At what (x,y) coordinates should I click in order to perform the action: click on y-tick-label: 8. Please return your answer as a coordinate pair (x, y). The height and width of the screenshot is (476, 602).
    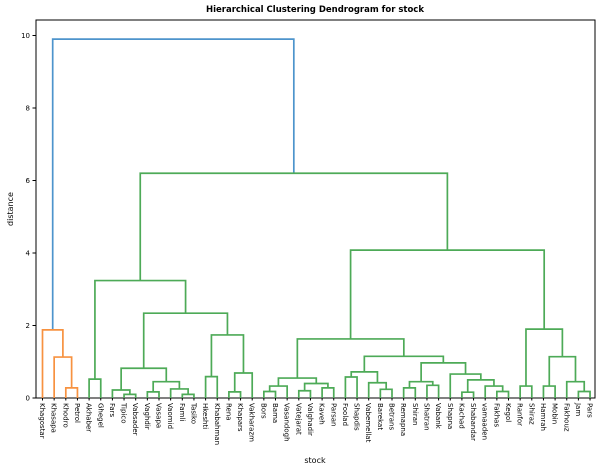
    Looking at the image, I should click on (28, 109).